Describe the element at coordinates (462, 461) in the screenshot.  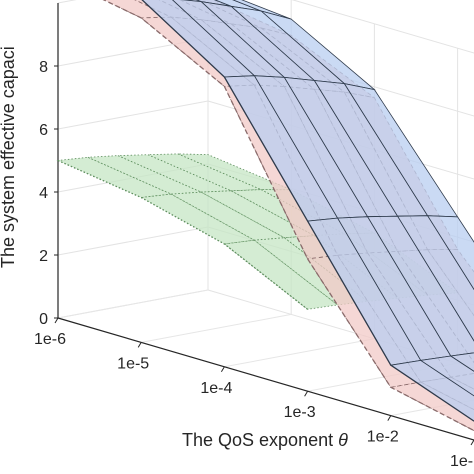
I see `x-tick-label: 1e-1` at that location.